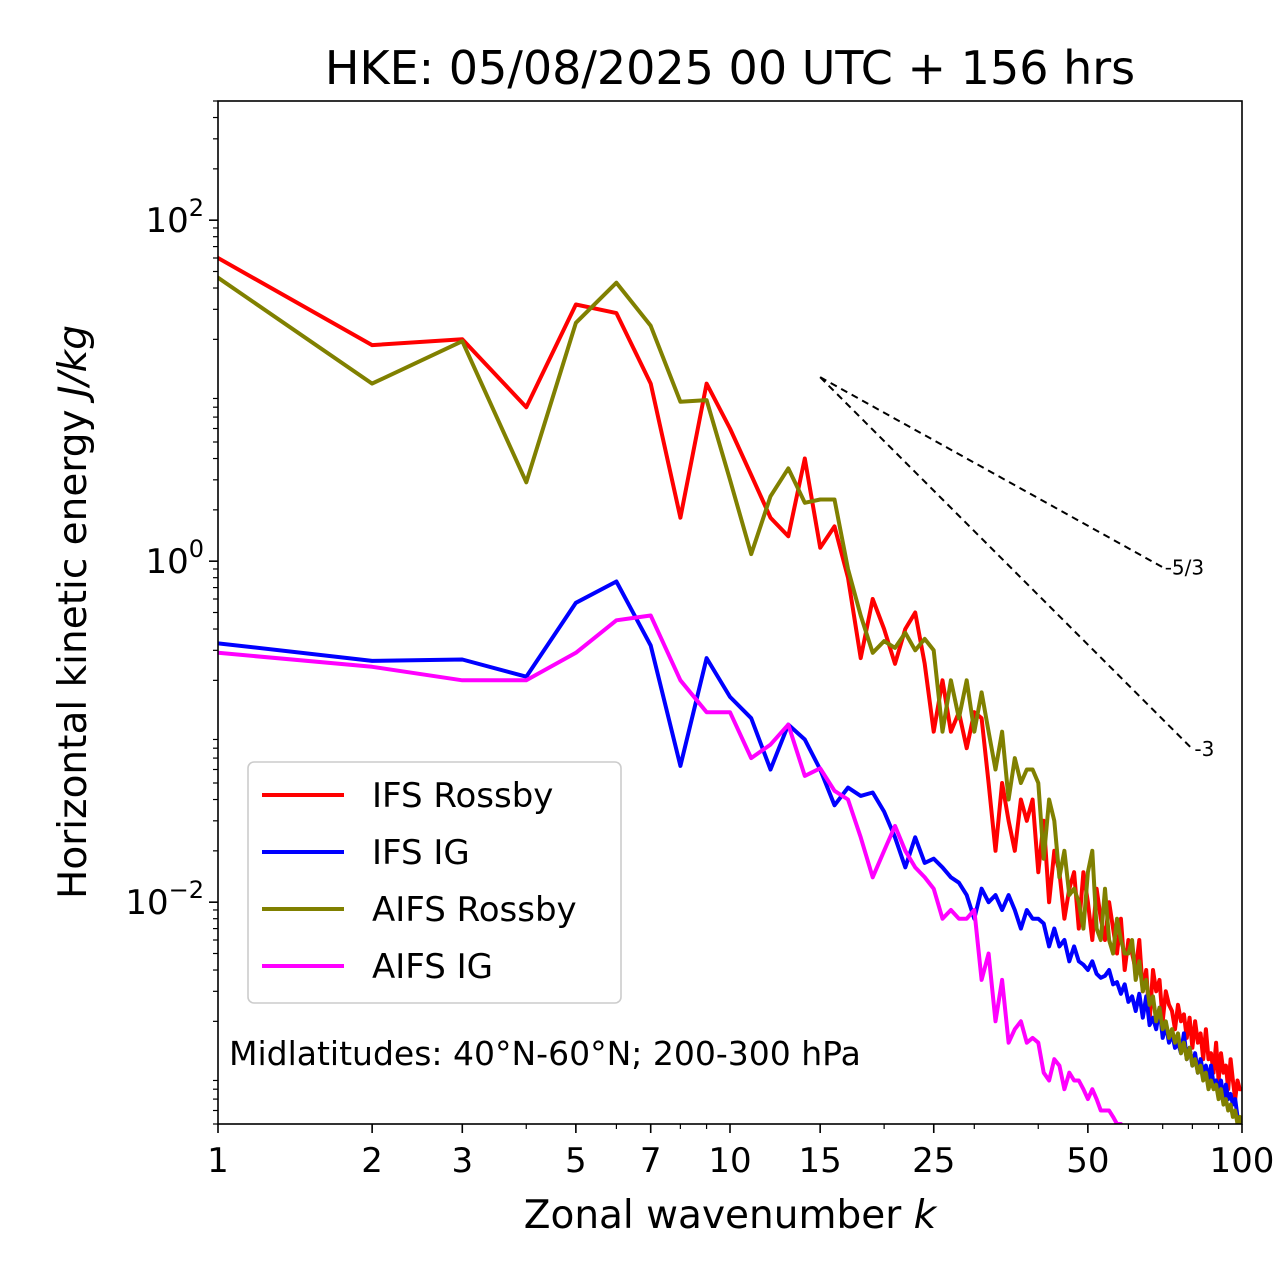  Describe the element at coordinates (174, 217) in the screenshot. I see `y-tick-label: 10²` at that location.